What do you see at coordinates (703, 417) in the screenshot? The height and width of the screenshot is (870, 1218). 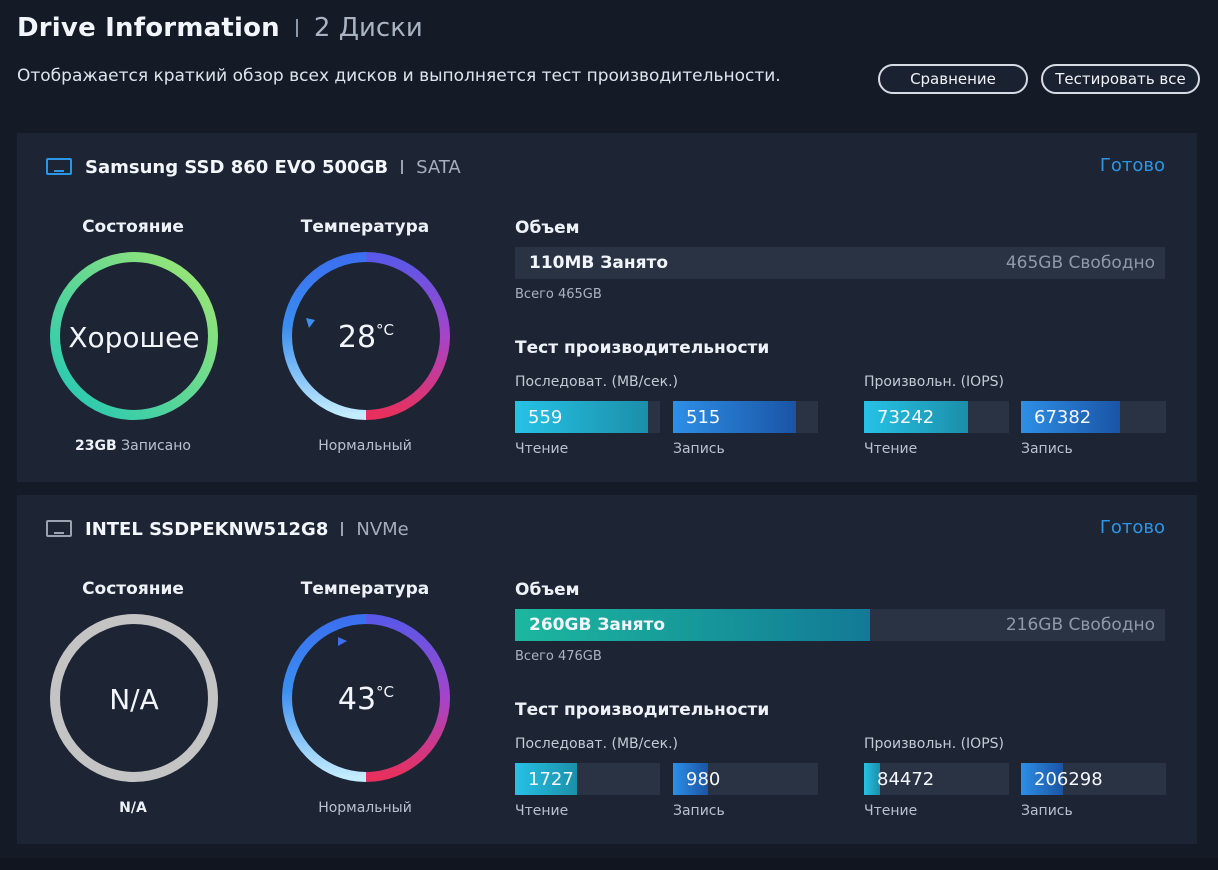 I see `seq-write-value: 515` at bounding box center [703, 417].